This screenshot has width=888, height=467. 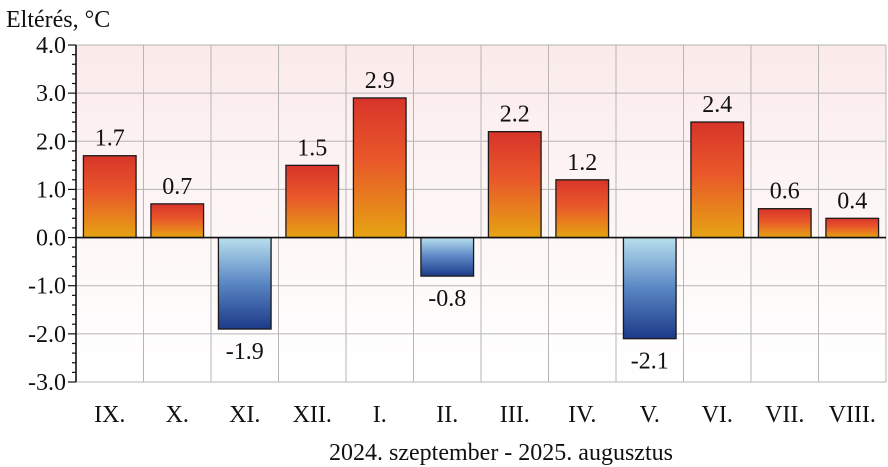 I want to click on data-label: 2.9, so click(x=380, y=81).